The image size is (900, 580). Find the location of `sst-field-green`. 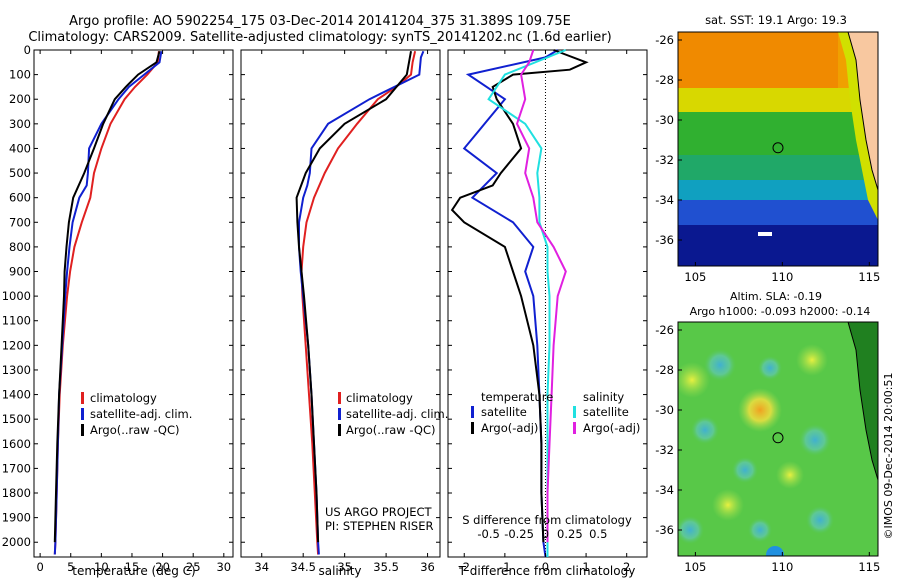

sst-field-green is located at coordinates (778, 137).